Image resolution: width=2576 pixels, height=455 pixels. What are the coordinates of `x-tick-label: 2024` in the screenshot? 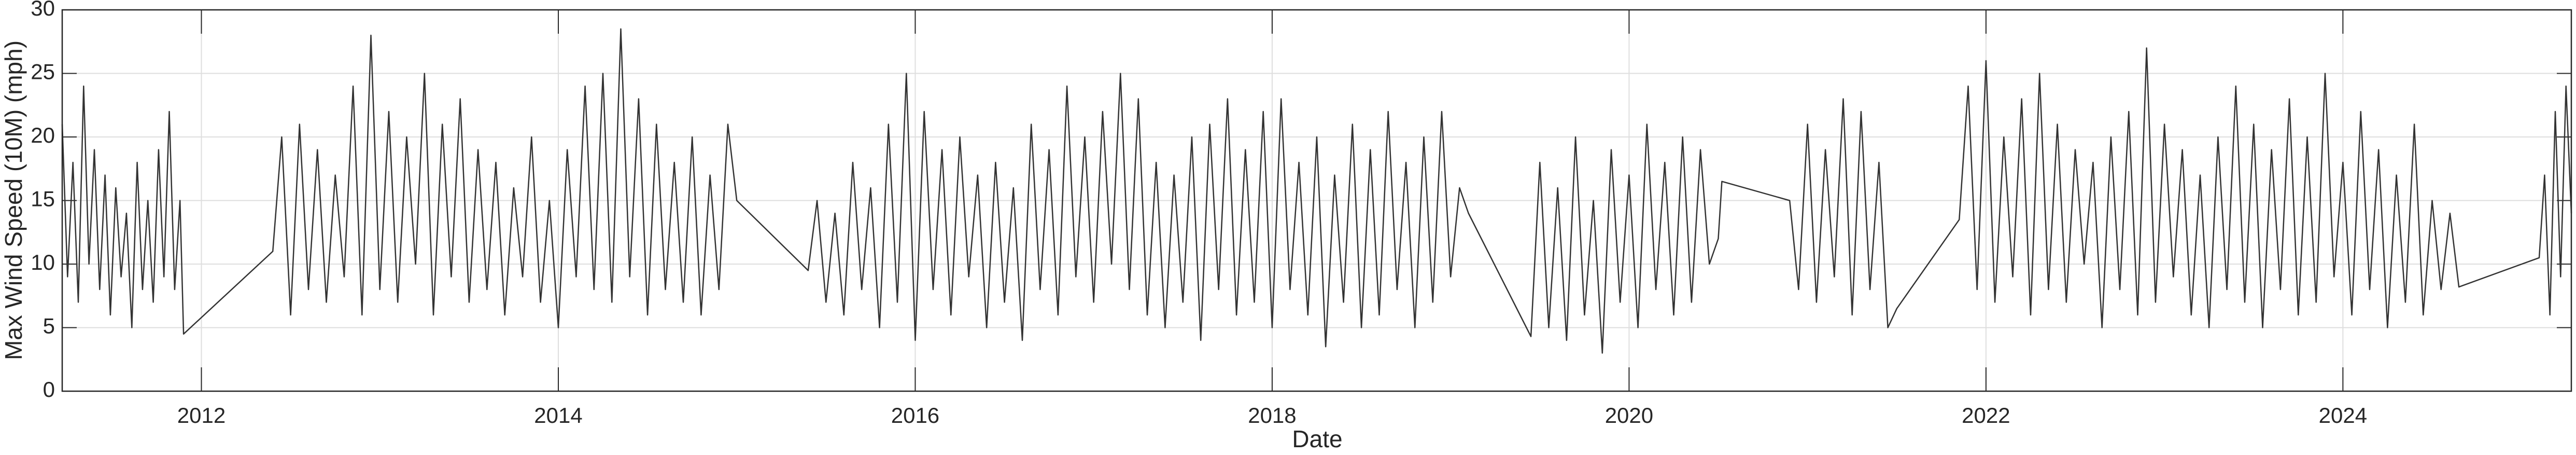 It's located at (2343, 416).